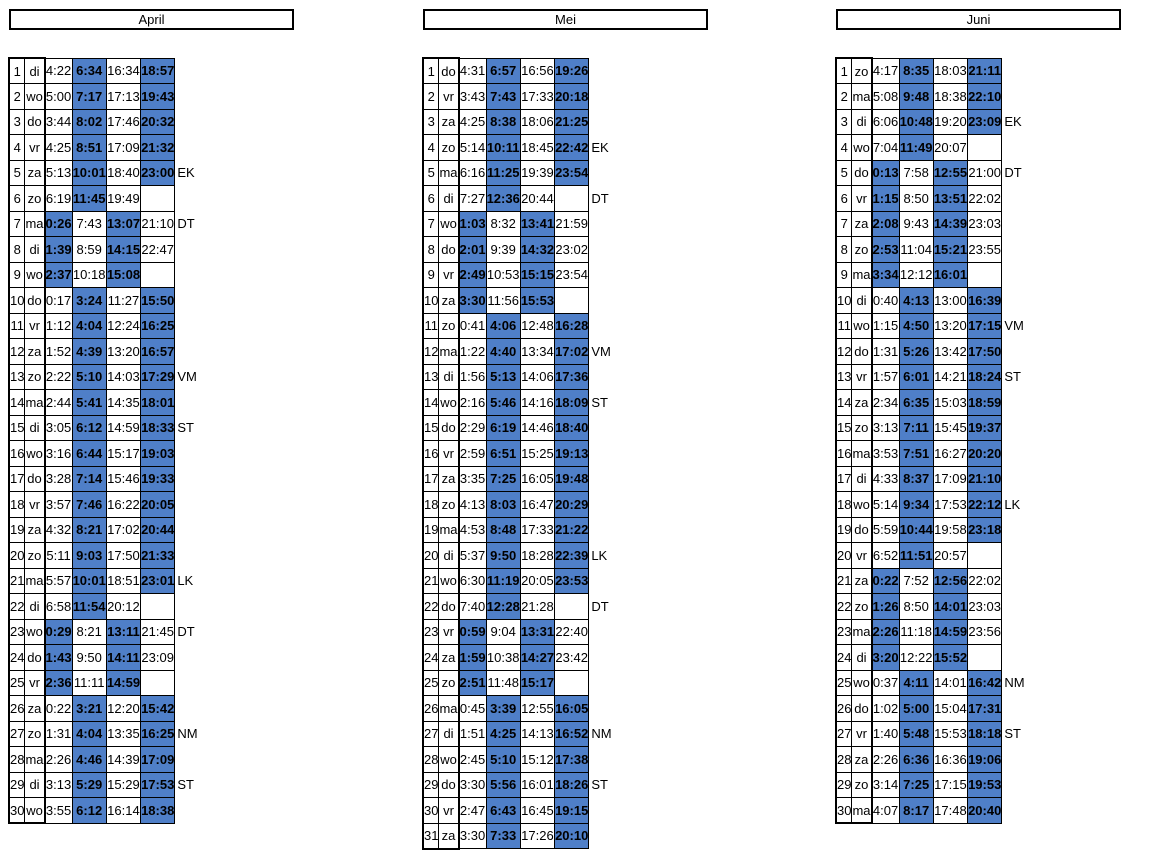 This screenshot has height=850, width=1164. I want to click on tide-time, so click(985, 555).